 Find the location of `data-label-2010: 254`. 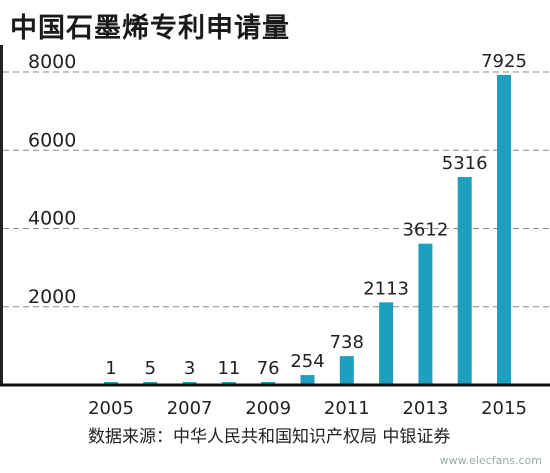

data-label-2010: 254 is located at coordinates (307, 361).